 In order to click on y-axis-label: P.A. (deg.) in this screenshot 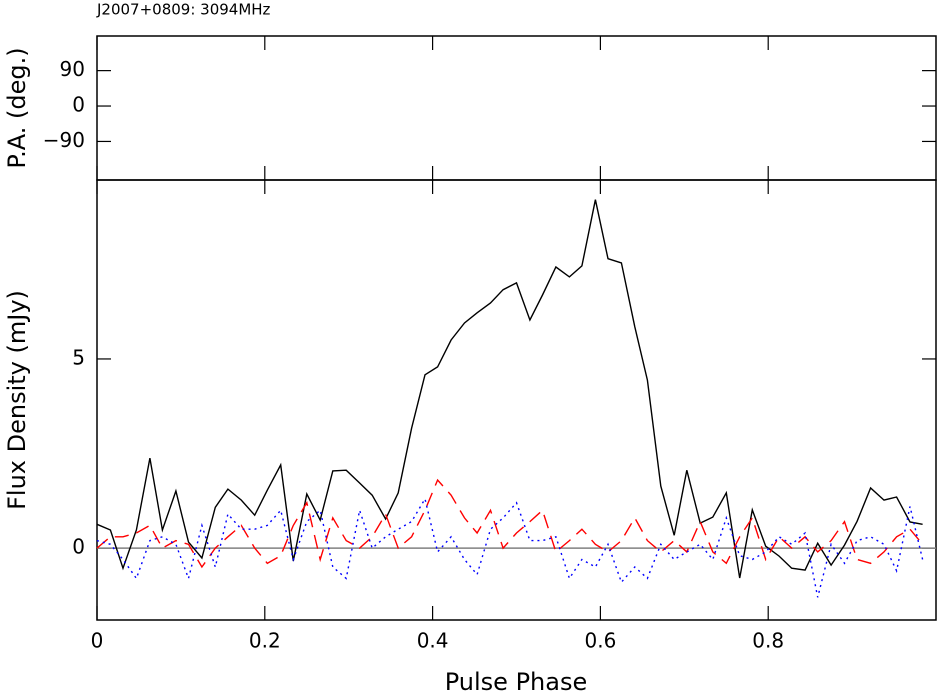, I will do `click(17, 107)`.